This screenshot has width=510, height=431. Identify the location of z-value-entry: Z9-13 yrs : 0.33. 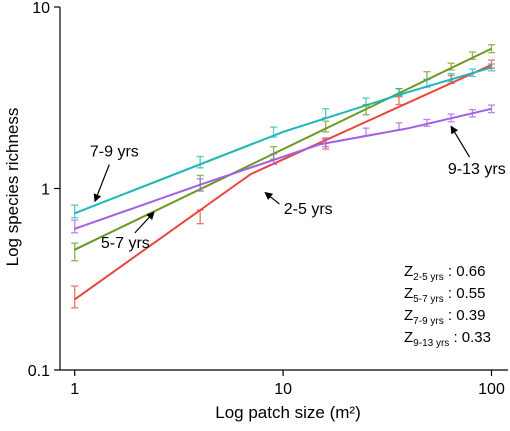
(447, 339).